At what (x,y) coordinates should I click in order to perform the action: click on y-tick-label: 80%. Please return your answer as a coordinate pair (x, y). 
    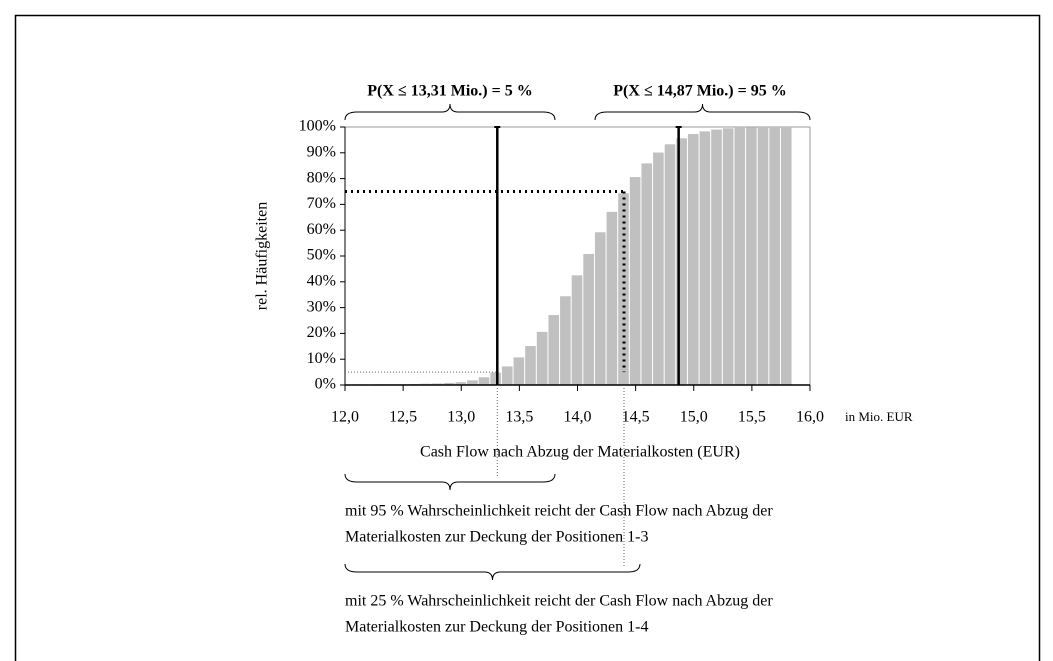
    Looking at the image, I should click on (321, 177).